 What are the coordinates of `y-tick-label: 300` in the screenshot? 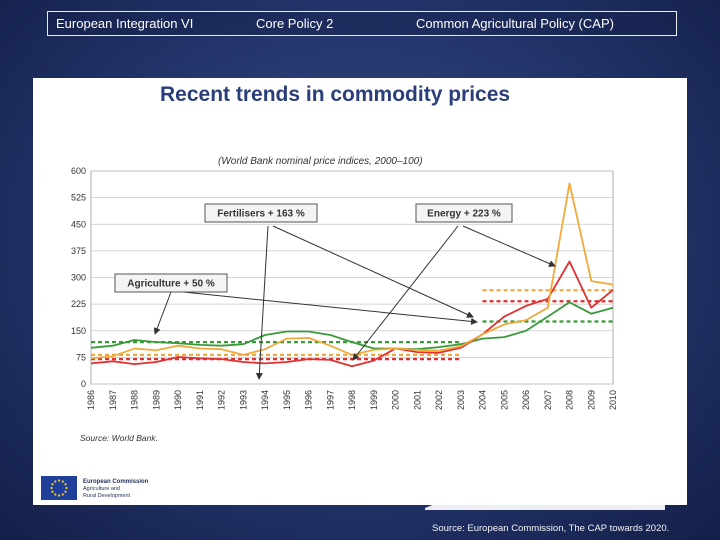 It's located at (78, 278).